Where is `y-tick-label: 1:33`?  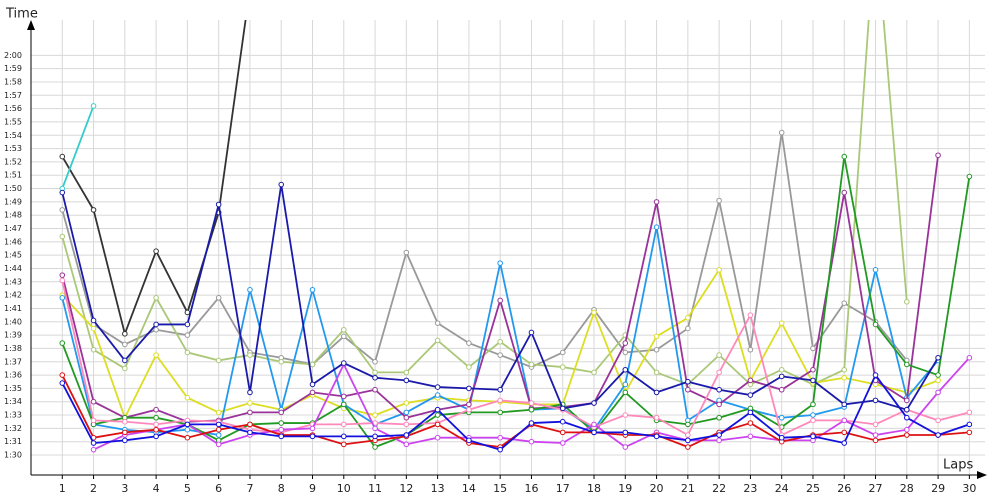
y-tick-label: 1:33 is located at coordinates (13, 415).